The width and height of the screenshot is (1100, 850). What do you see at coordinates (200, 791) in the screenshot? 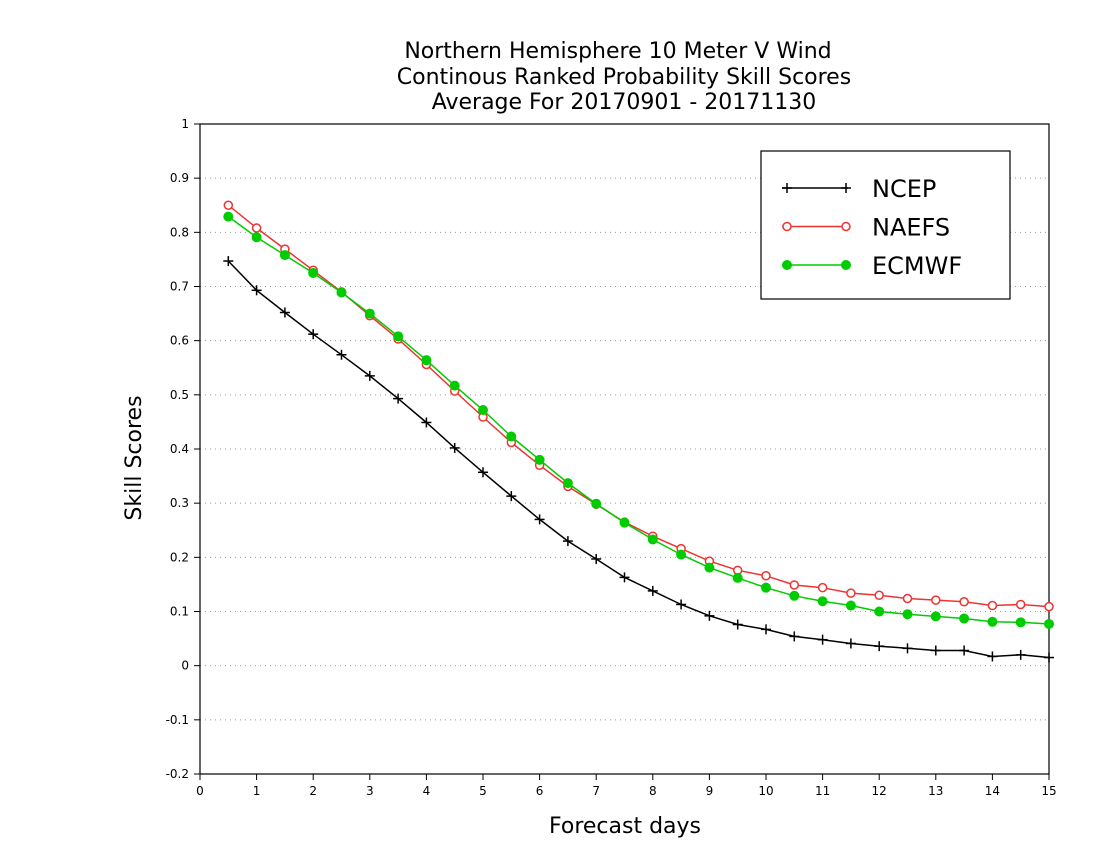
I see `x-tick-label: 0` at bounding box center [200, 791].